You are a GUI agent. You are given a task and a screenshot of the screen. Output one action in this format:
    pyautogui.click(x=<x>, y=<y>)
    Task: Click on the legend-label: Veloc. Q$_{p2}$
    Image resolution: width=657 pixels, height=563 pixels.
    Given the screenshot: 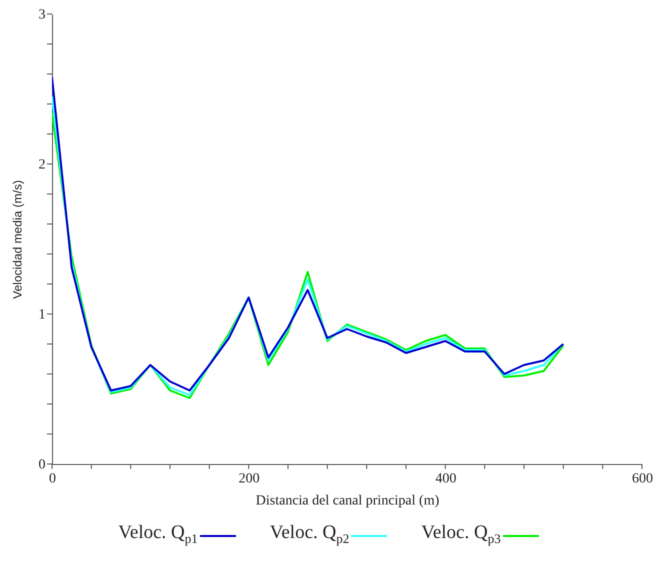 What is the action you would take?
    pyautogui.click(x=310, y=534)
    